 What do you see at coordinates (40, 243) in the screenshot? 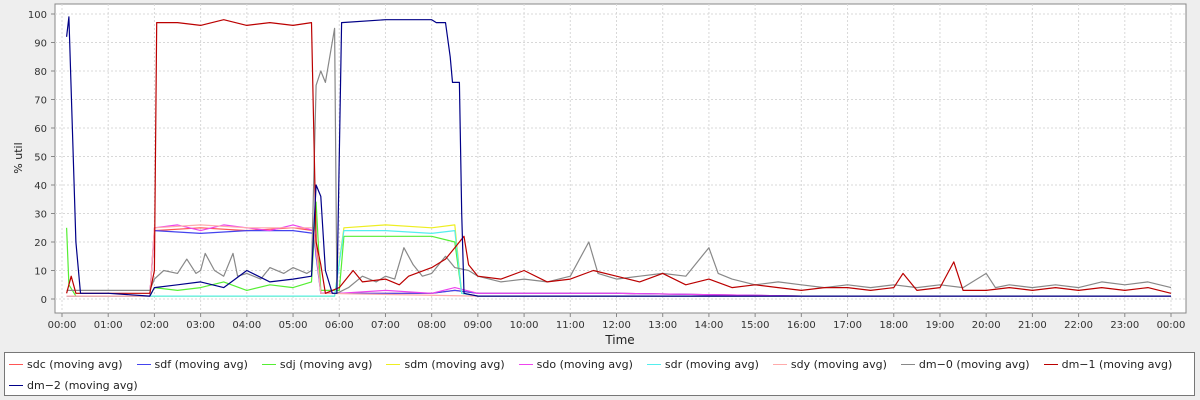
I see `y-tick-label: 20` at bounding box center [40, 243].